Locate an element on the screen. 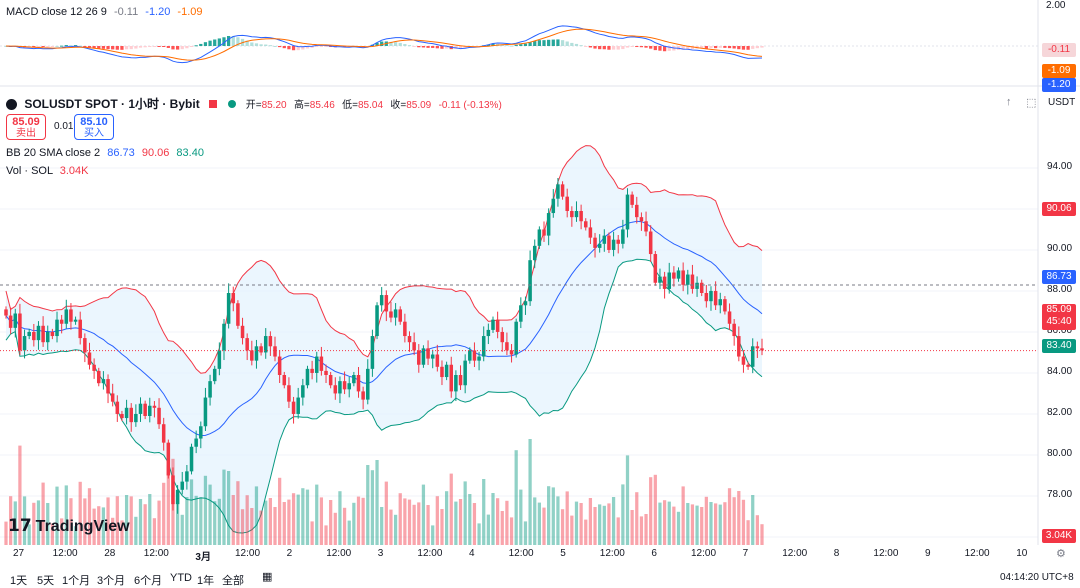 The image size is (1080, 588). date-range-icon: ▦ is located at coordinates (267, 577).